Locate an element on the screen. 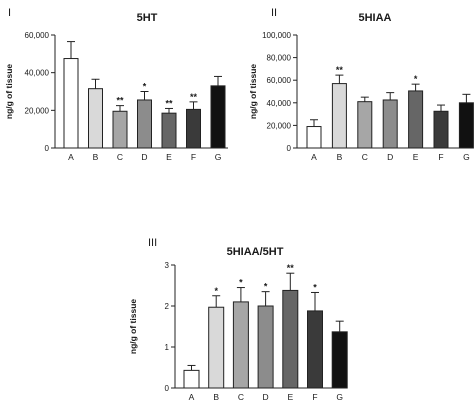  y-tick-label: 1 is located at coordinates (167, 347).